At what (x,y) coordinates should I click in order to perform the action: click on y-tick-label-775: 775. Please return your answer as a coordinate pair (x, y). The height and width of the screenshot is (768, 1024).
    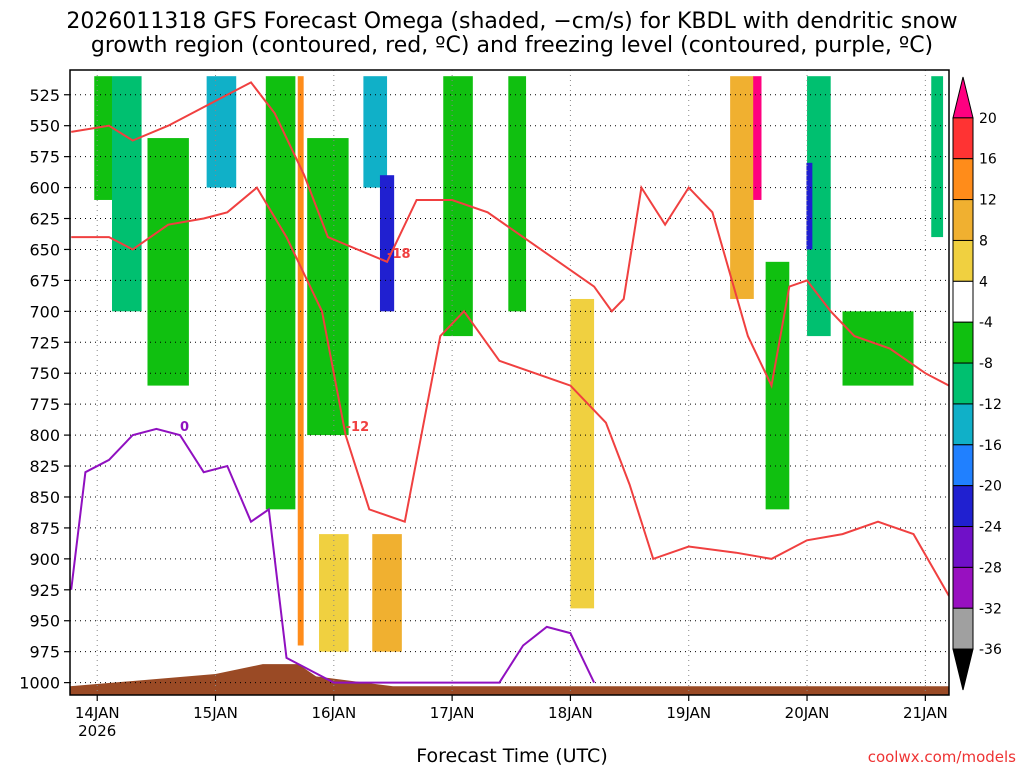
    Looking at the image, I should click on (44, 404).